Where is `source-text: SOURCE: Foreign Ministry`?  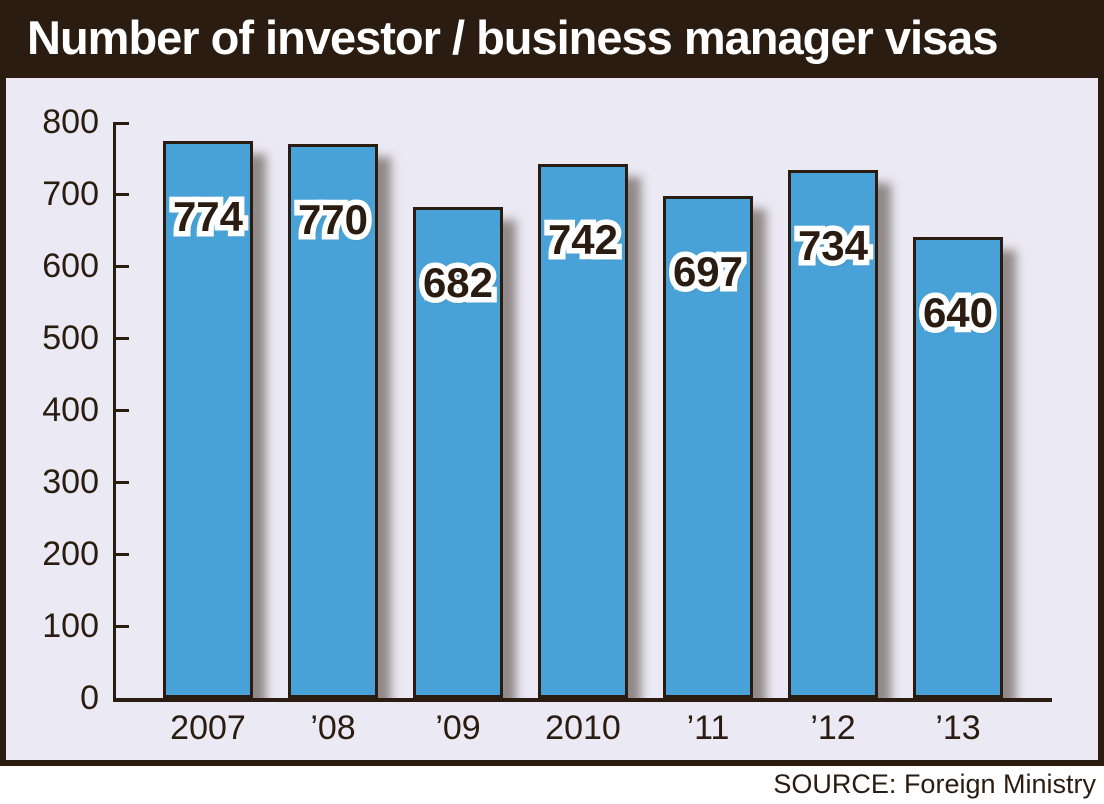 source-text: SOURCE: Foreign Ministry is located at coordinates (934, 784).